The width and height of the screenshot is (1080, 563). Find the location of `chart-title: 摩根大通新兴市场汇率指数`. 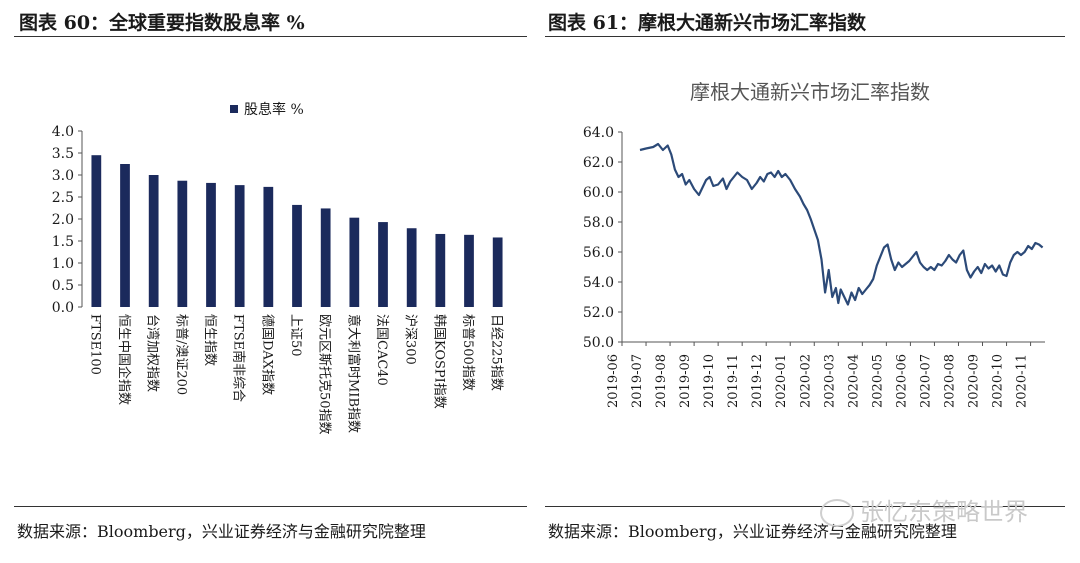

chart-title: 摩根大通新兴市场汇率指数 is located at coordinates (810, 92).